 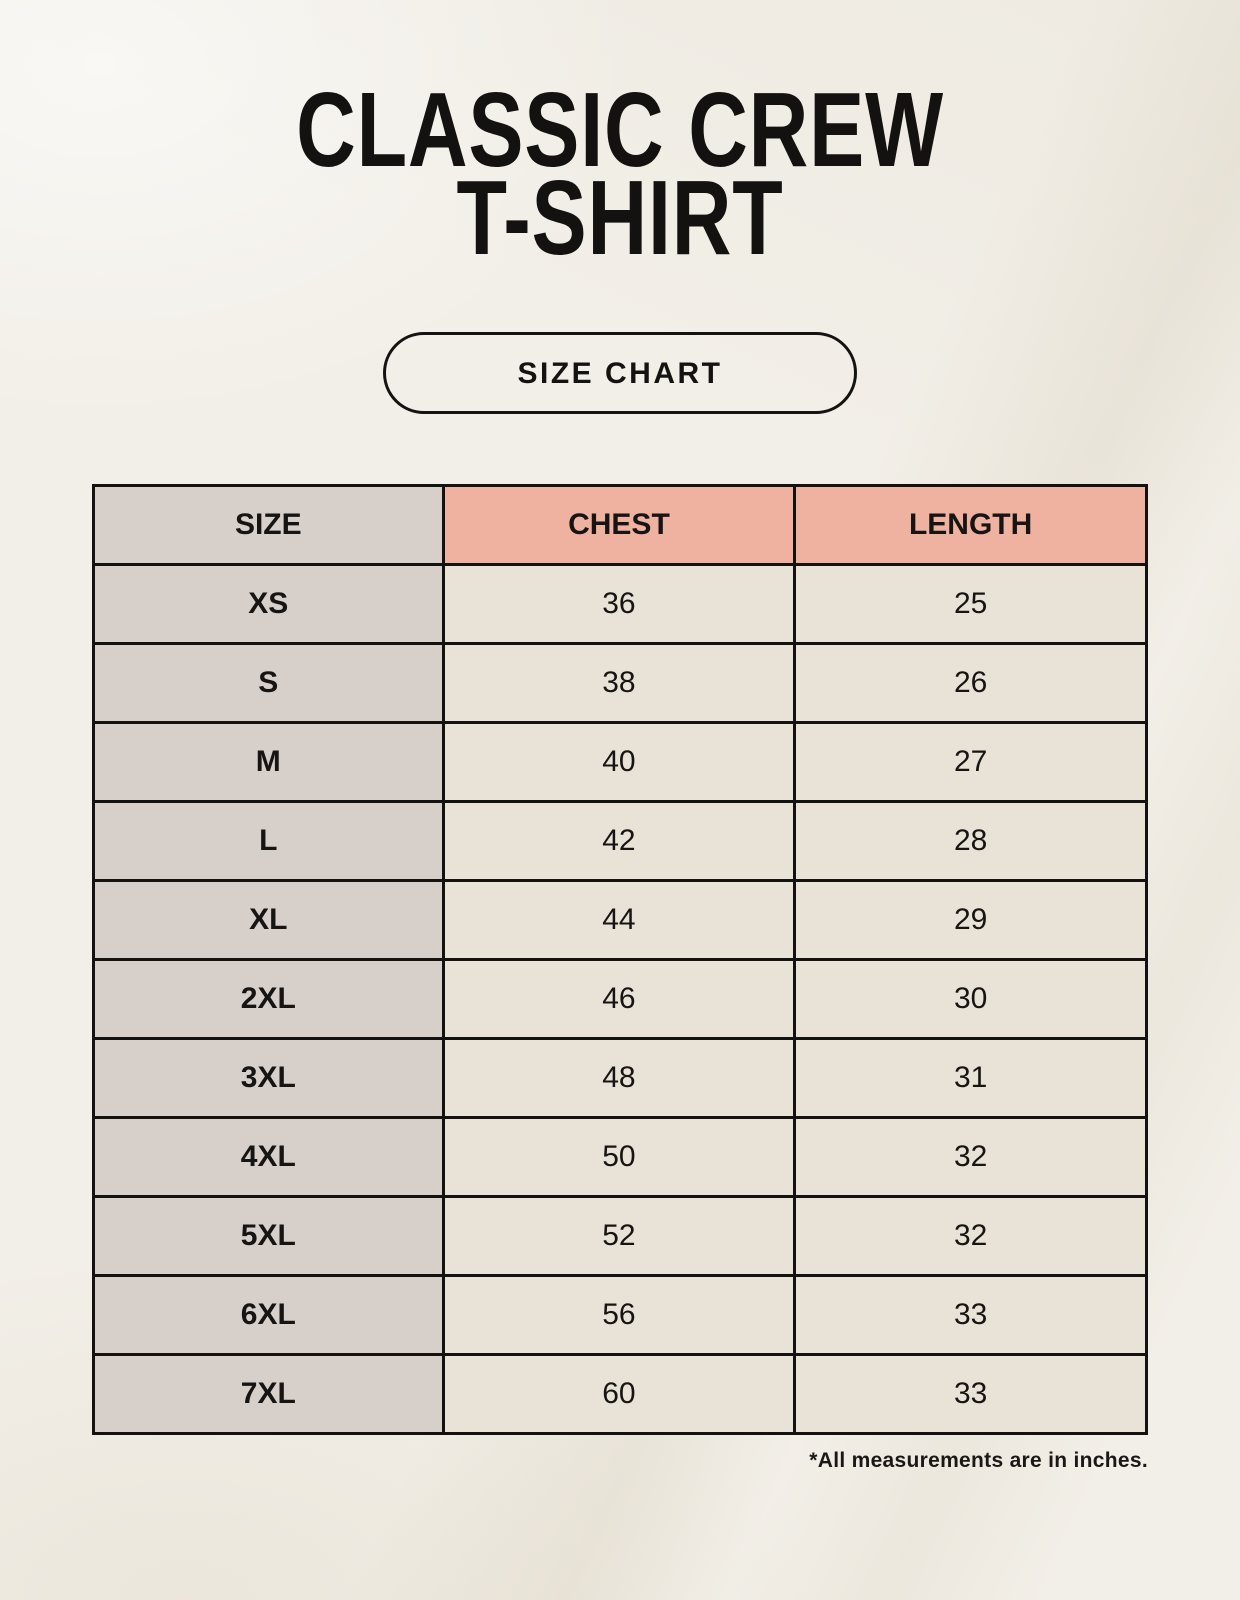 What do you see at coordinates (620, 218) in the screenshot?
I see `title-line-2: T-SHIRT` at bounding box center [620, 218].